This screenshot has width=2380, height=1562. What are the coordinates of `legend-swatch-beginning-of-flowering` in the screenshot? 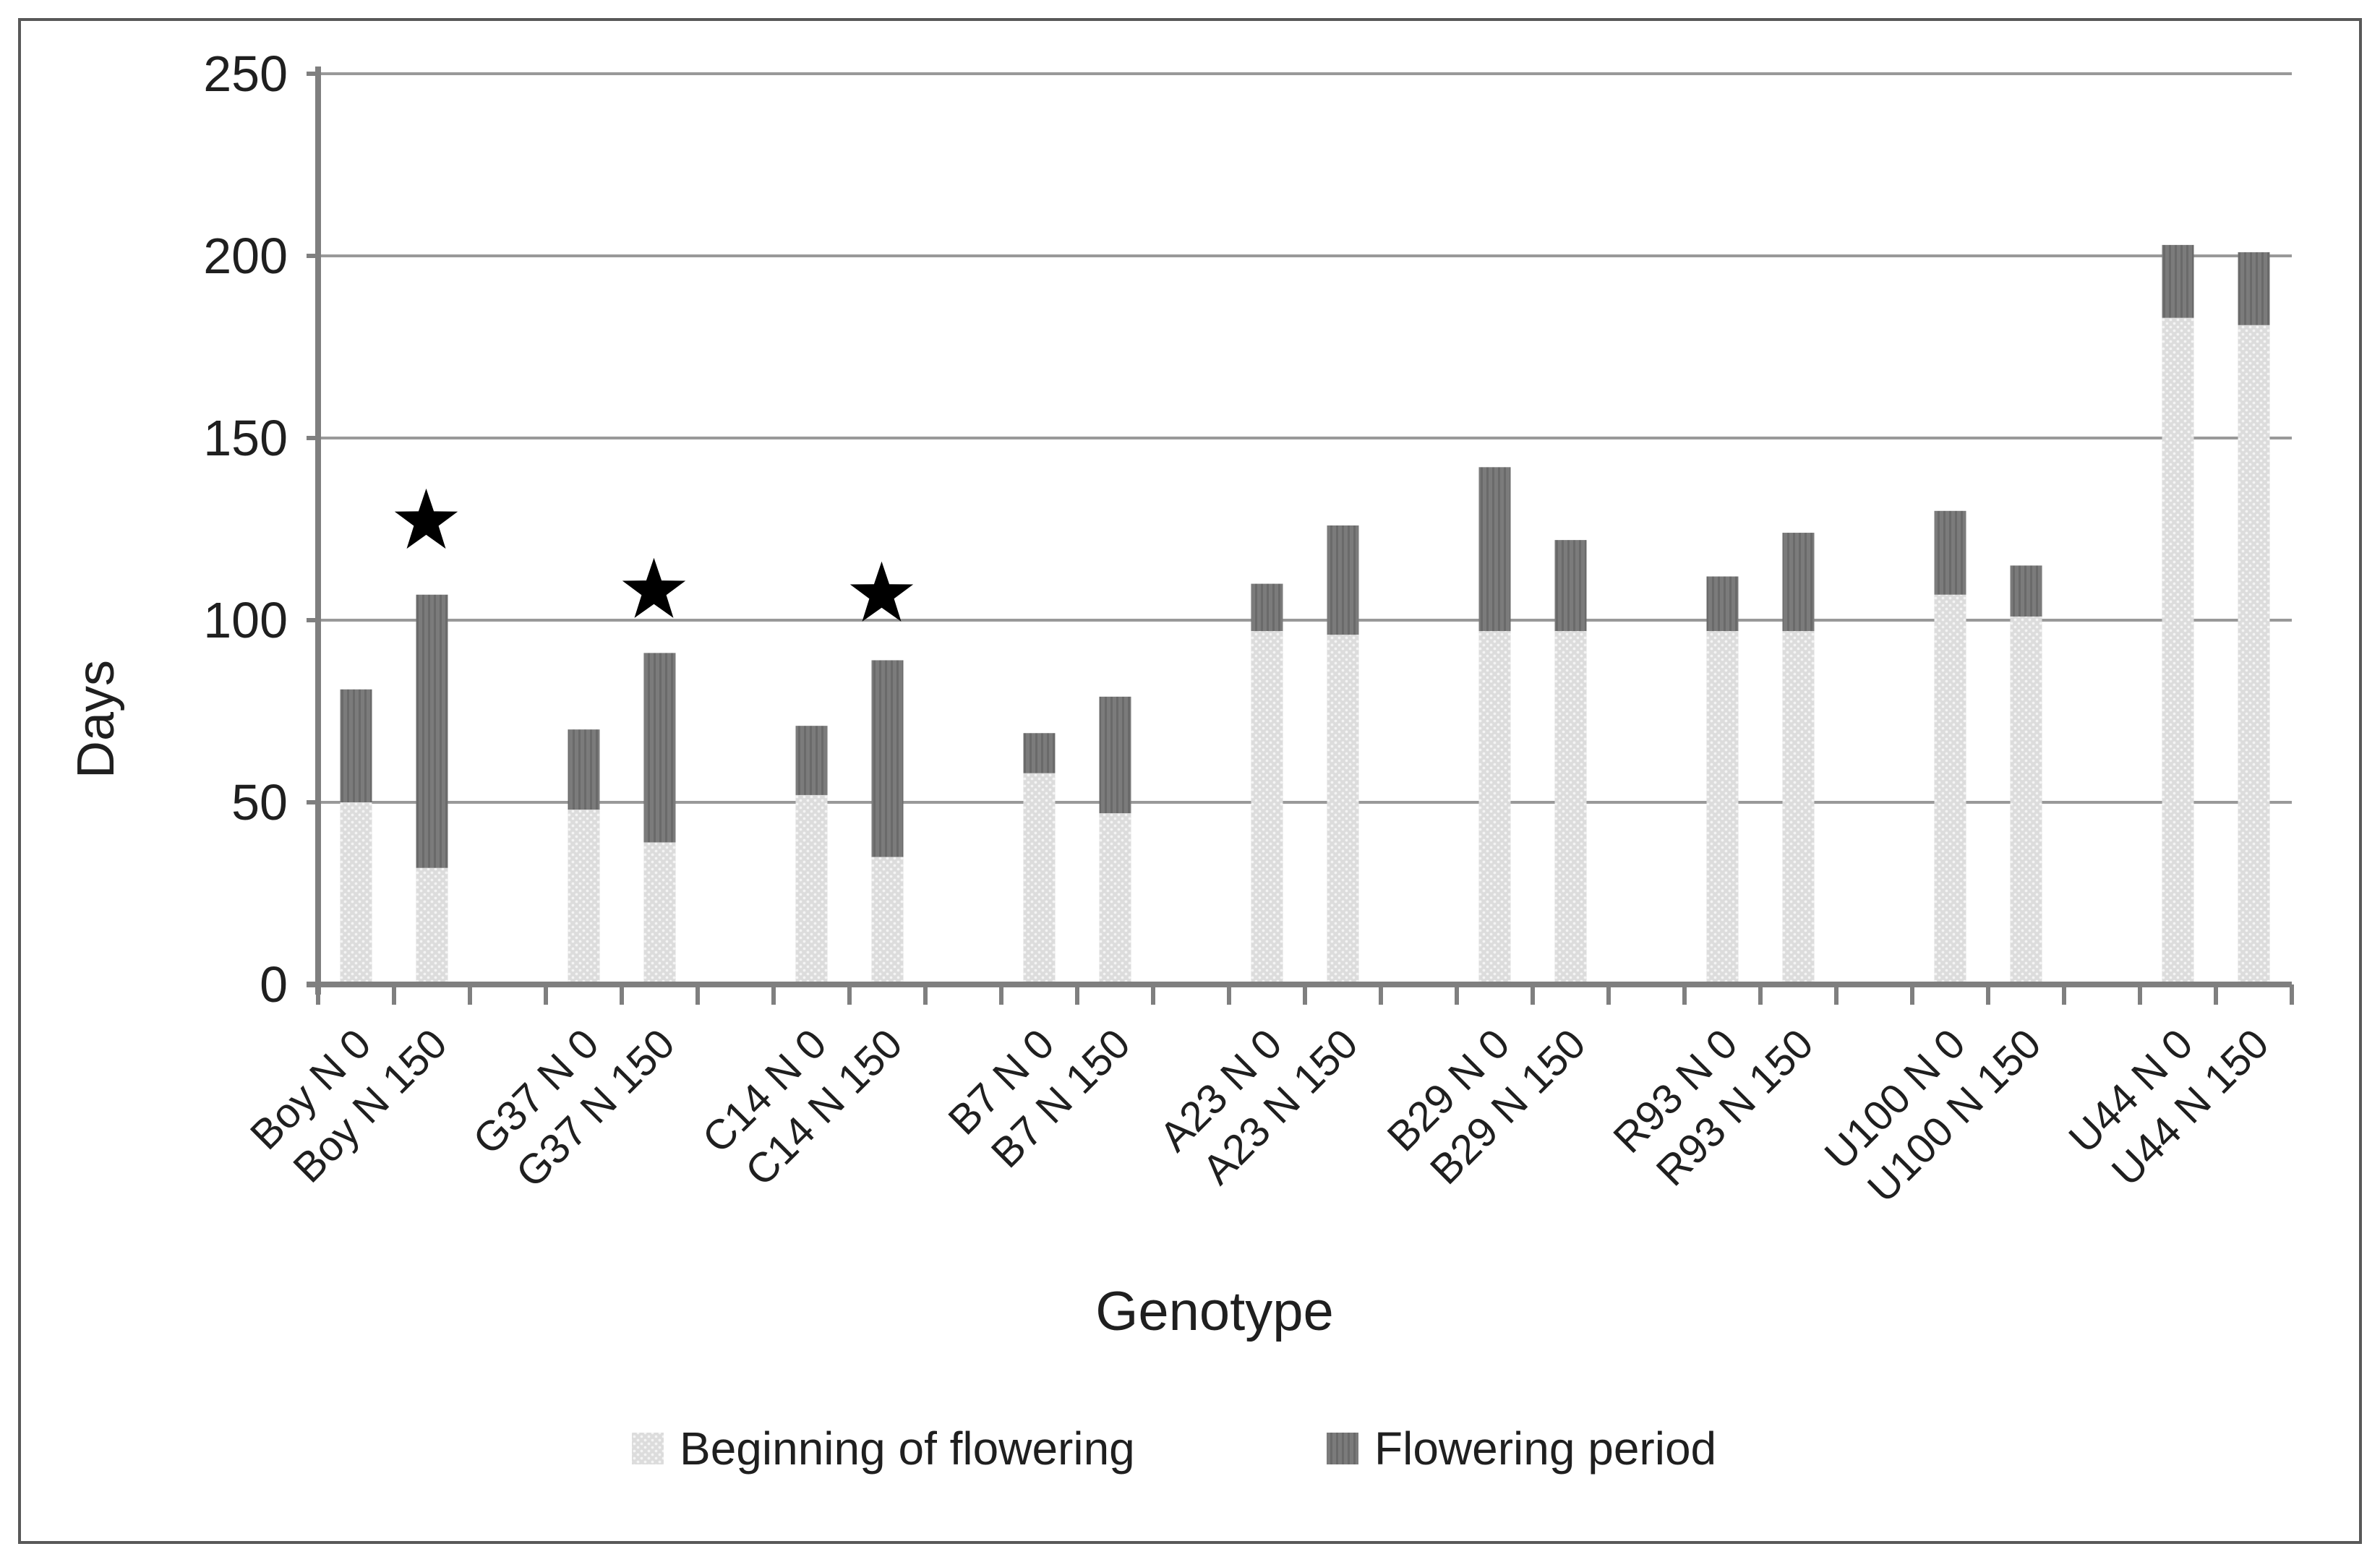 It's located at (648, 1448).